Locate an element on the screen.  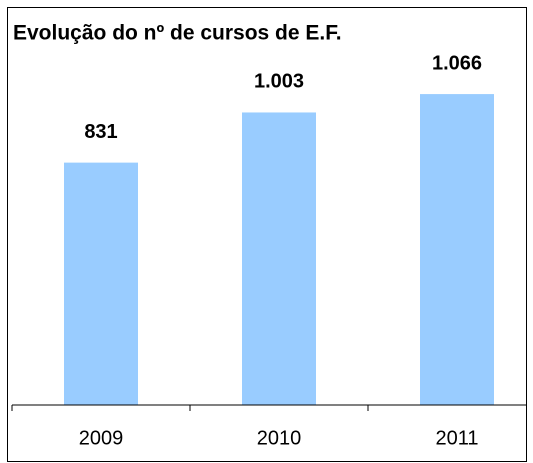
value-label: 1.003 is located at coordinates (279, 82).